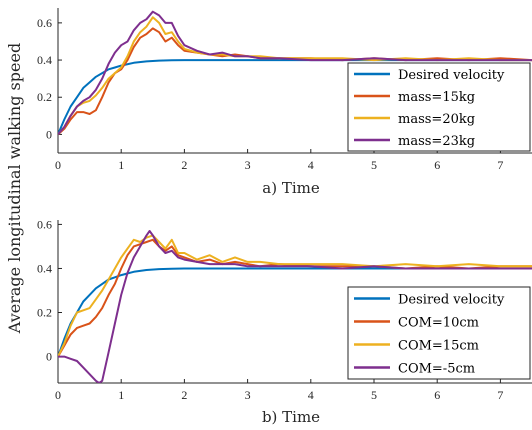 This screenshot has height=430, width=532. What do you see at coordinates (291, 417) in the screenshot?
I see `x-axis-label: b) Time` at bounding box center [291, 417].